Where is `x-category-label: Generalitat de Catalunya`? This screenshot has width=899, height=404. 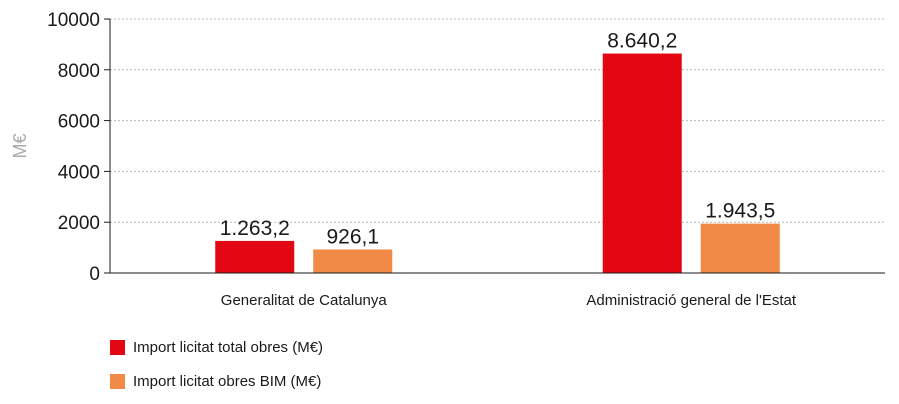
x-category-label: Generalitat de Catalunya is located at coordinates (304, 300).